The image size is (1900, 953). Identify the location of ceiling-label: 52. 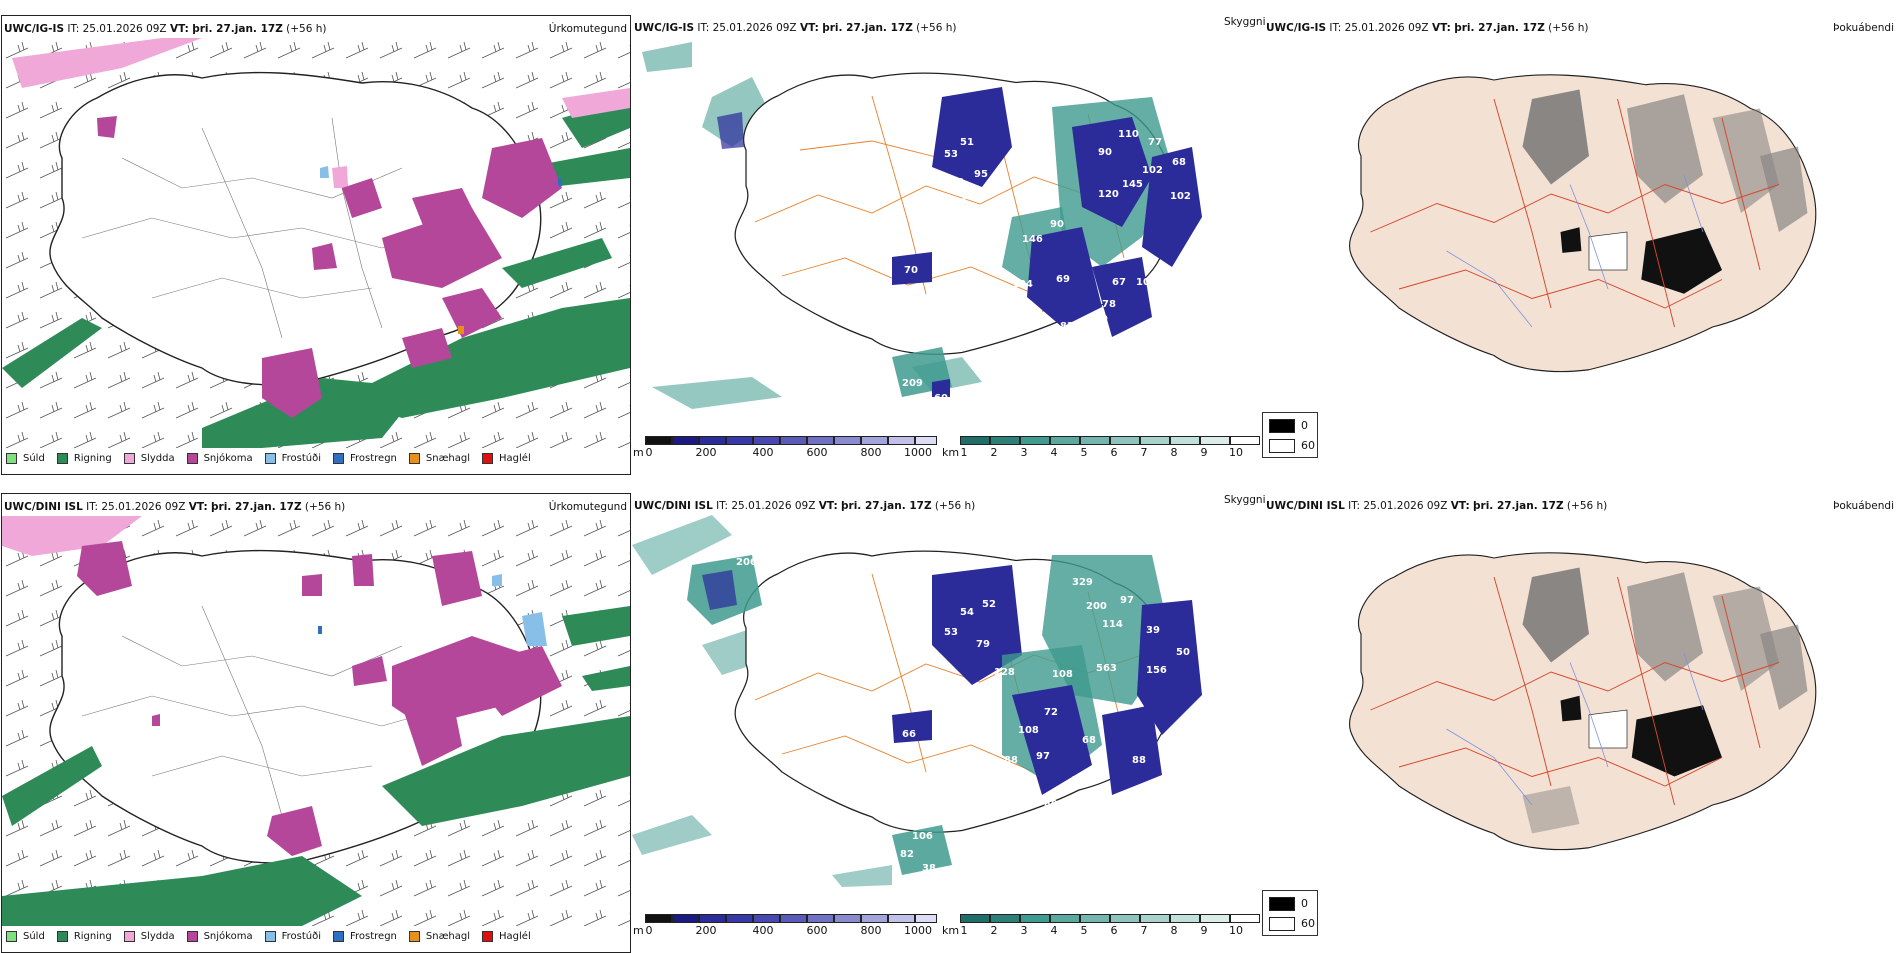
(989, 604).